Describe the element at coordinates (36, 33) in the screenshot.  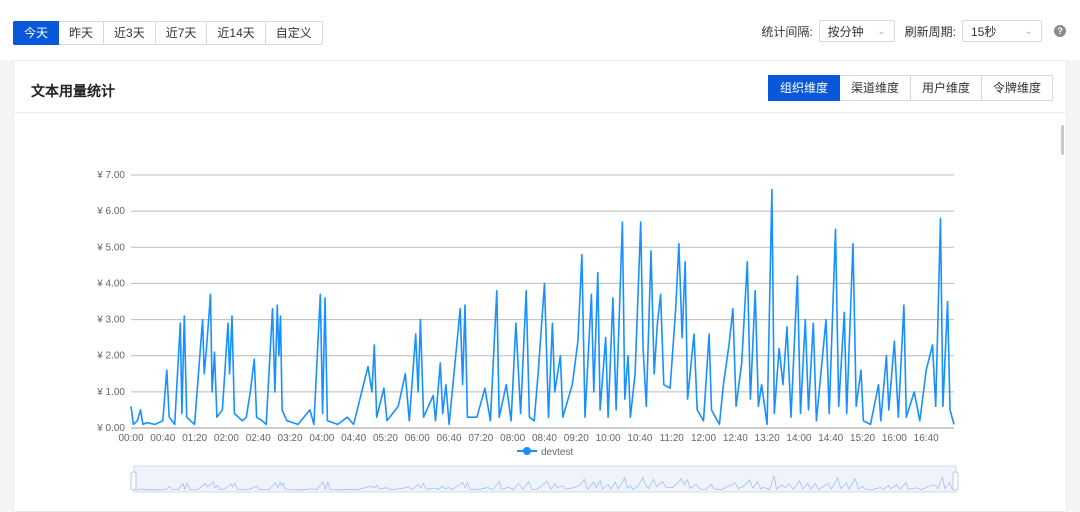
I see `range-button-0: 今天` at that location.